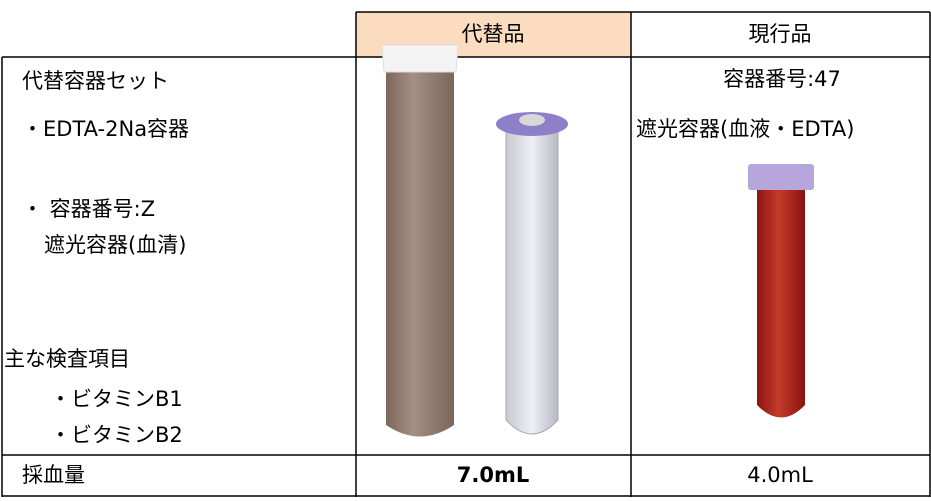  I want to click on cell-text: 遮光容器(血清), so click(115, 245).